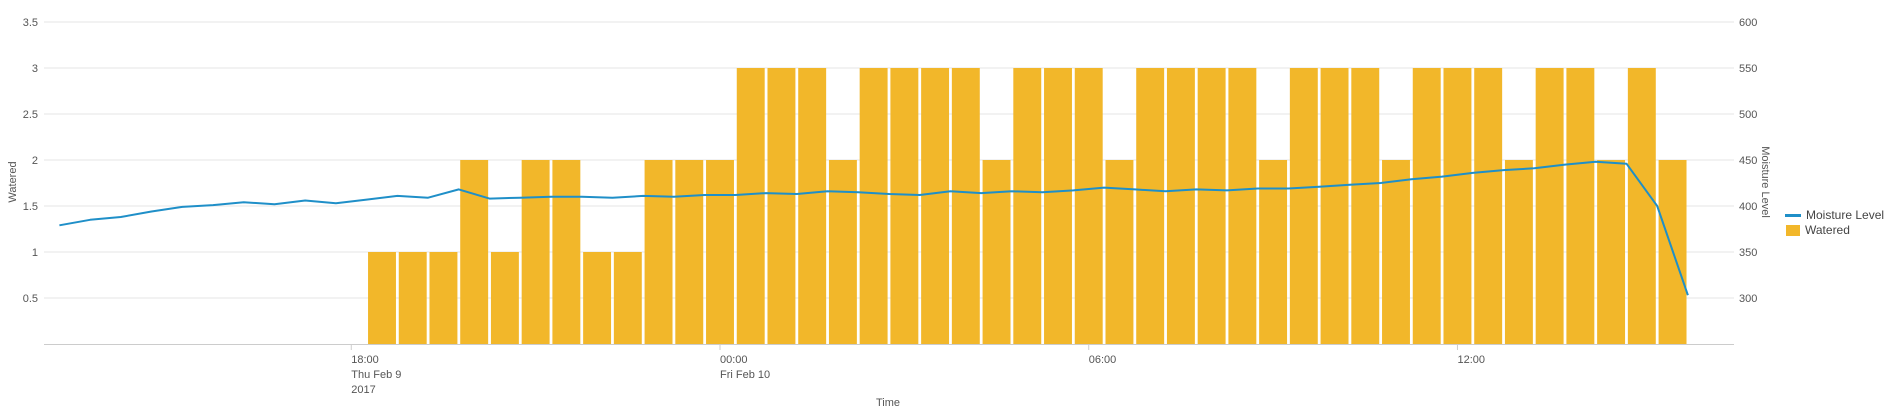 The height and width of the screenshot is (420, 1894). What do you see at coordinates (1471, 360) in the screenshot?
I see `x-tick-label: 12:00` at bounding box center [1471, 360].